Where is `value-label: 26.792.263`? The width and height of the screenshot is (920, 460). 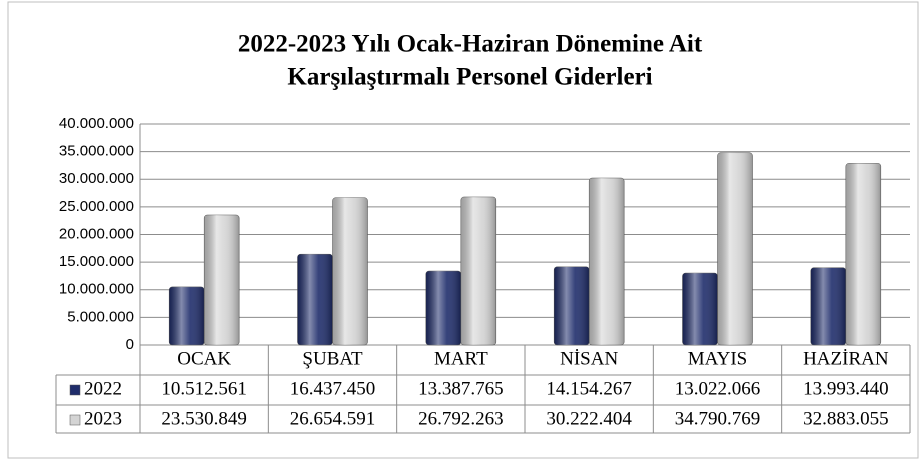 value-label: 26.792.263 is located at coordinates (461, 418).